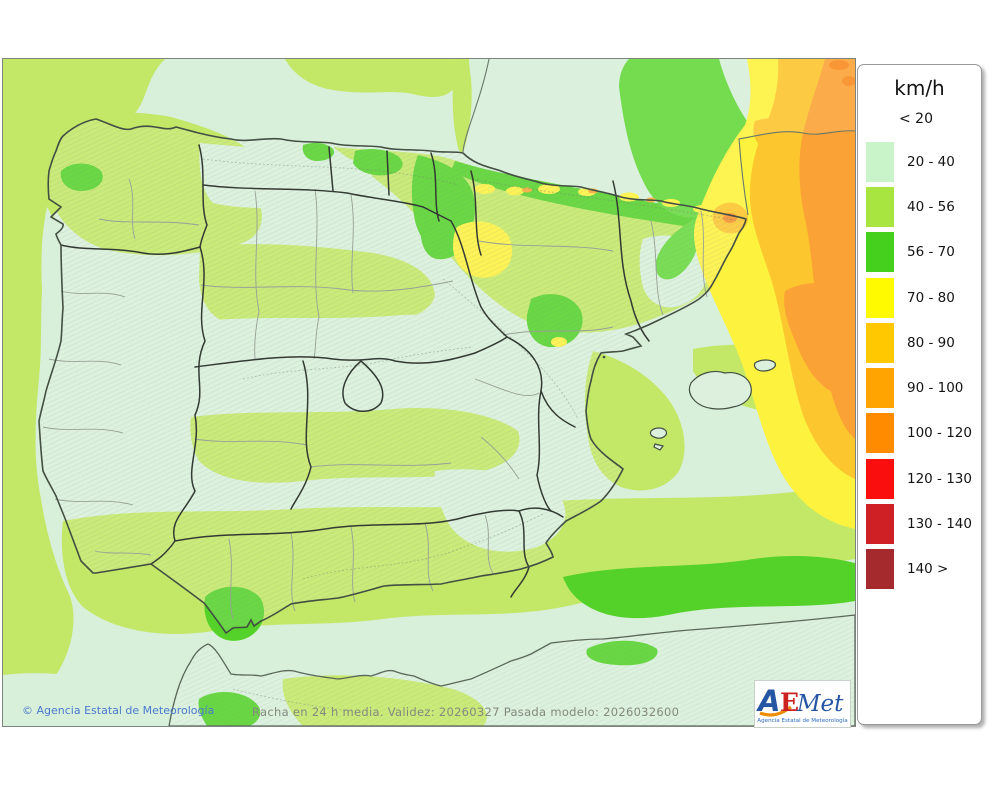  I want to click on aemet-logo: A E Met Agencia Estatal de Meteorología, so click(802, 704).